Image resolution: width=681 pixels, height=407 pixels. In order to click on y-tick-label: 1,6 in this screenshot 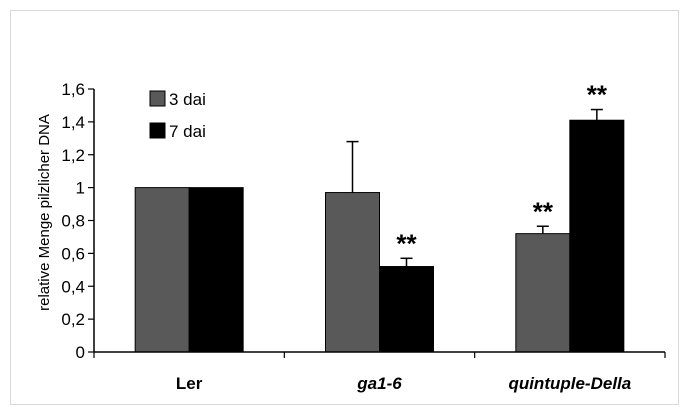, I will do `click(73, 89)`.